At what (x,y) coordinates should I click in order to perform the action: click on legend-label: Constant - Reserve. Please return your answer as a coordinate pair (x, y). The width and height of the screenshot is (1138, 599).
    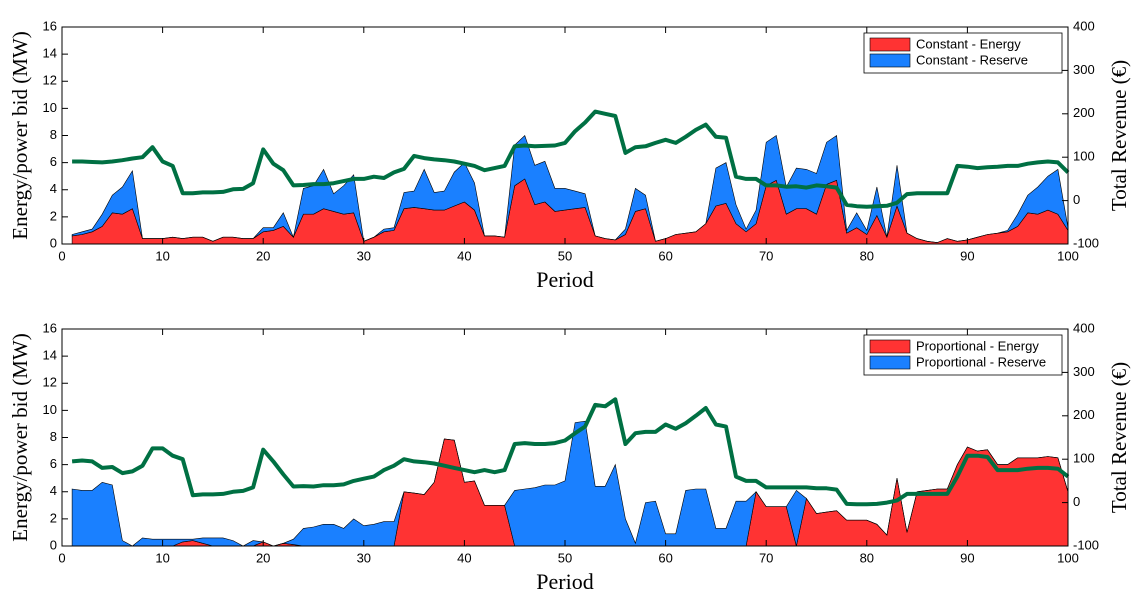
    Looking at the image, I should click on (972, 59).